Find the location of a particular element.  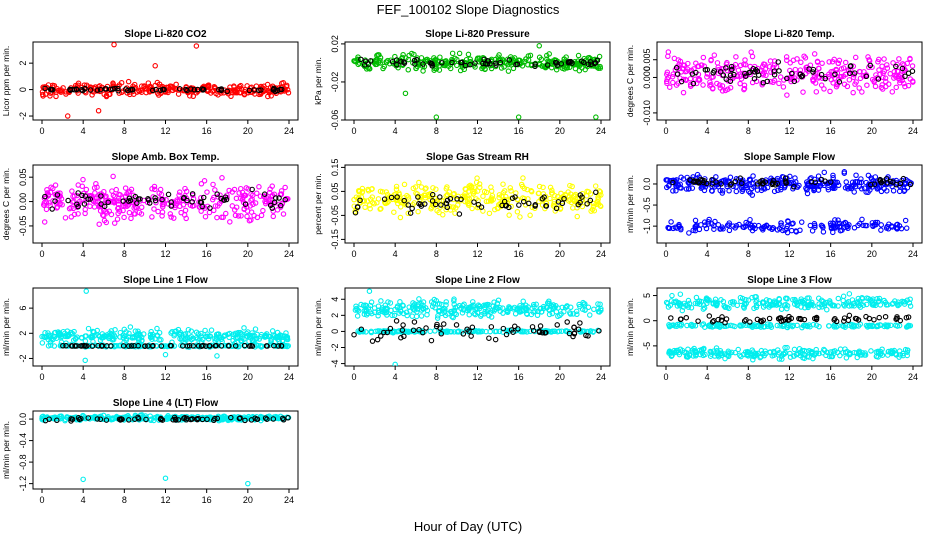

y-tick-label: -0.05 is located at coordinates (23, 226).